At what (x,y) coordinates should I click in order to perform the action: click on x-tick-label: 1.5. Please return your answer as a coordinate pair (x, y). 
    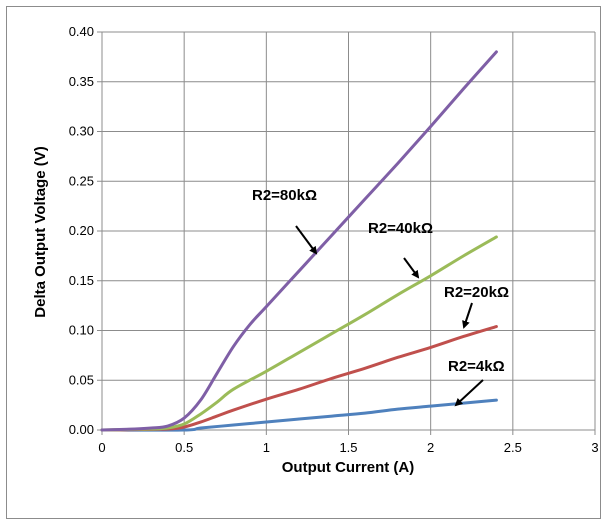
    Looking at the image, I should click on (348, 447).